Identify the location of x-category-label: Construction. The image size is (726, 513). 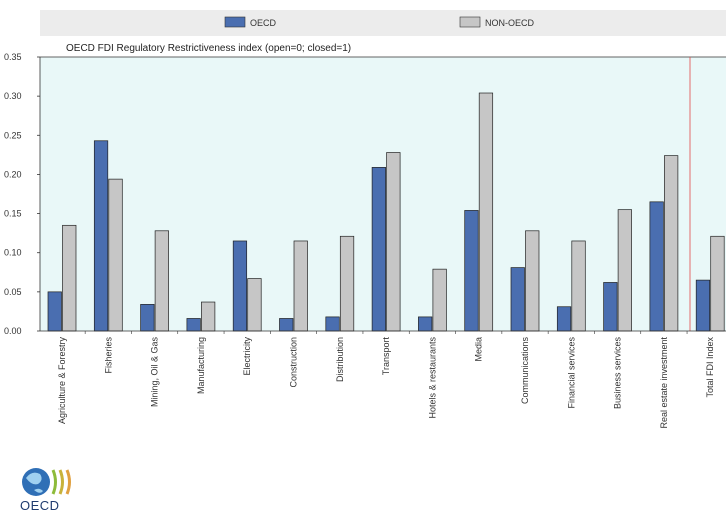
(294, 362).